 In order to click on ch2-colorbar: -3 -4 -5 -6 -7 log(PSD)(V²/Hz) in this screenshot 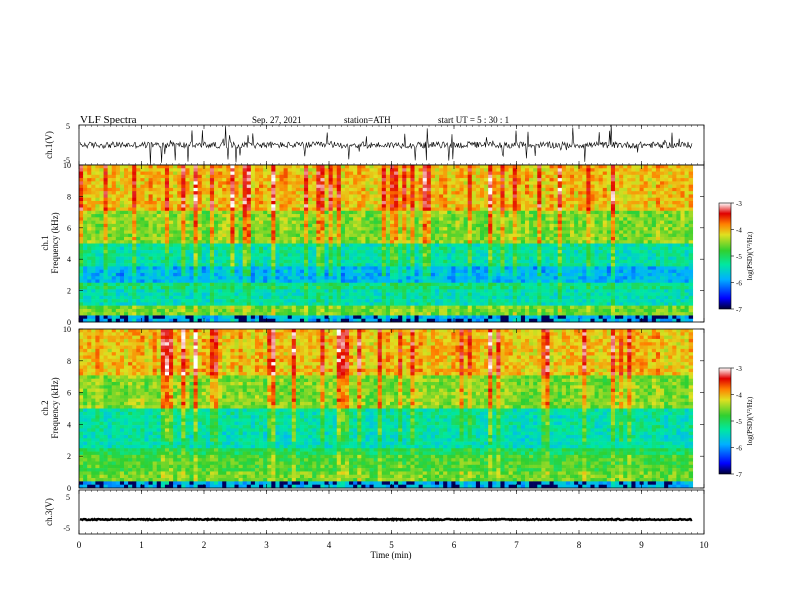, I will do `click(736, 422)`.